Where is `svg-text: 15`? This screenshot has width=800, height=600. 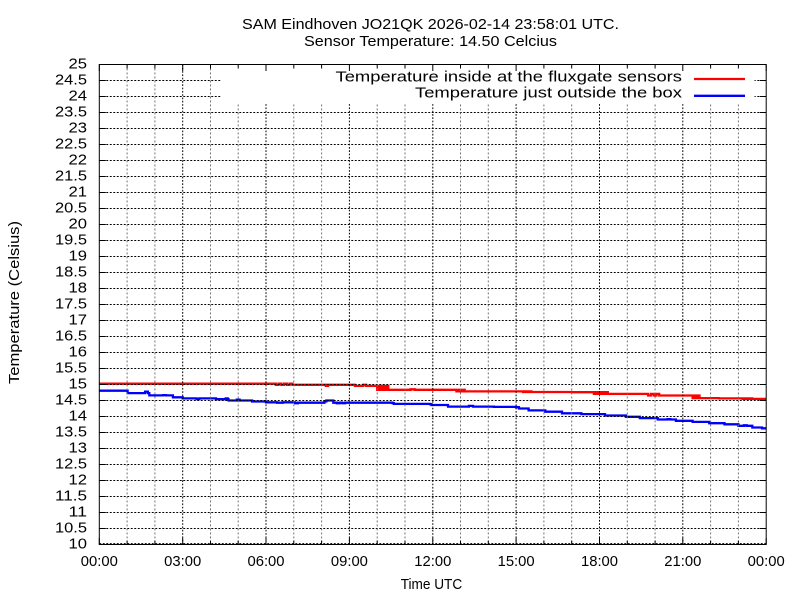
svg-text: 15 is located at coordinates (78, 384).